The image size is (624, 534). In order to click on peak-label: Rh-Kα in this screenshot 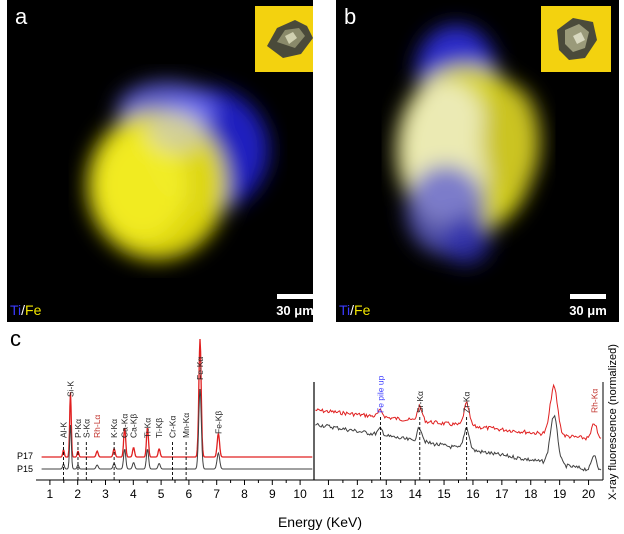, I will do `click(594, 401)`.